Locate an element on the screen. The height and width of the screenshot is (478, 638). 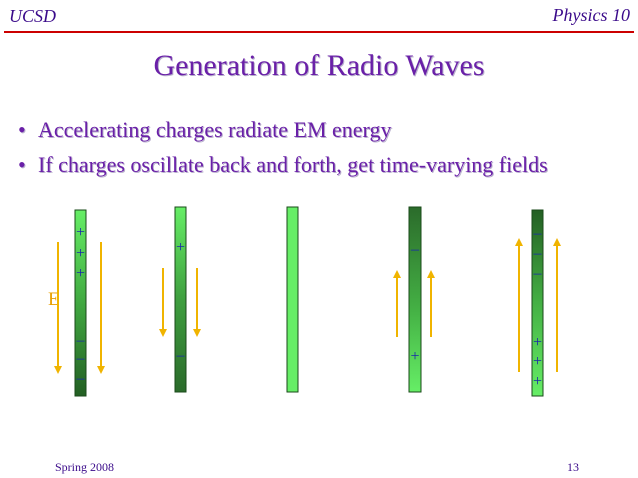
footer-date: Spring 2008 is located at coordinates (85, 467).